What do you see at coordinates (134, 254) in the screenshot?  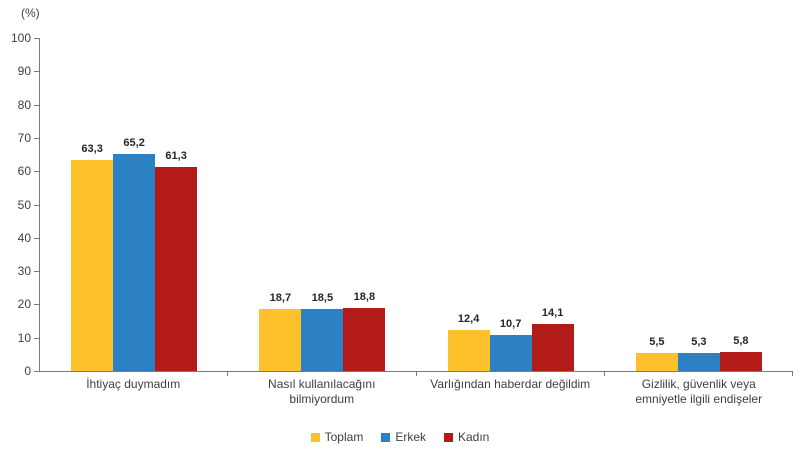 I see `bar-erkek: 65,2` at bounding box center [134, 254].